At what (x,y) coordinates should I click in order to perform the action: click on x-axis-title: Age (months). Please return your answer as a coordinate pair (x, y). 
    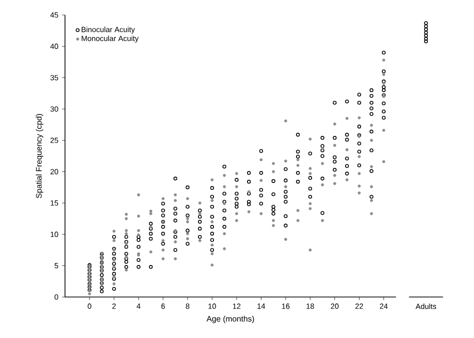
    Looking at the image, I should click on (230, 320).